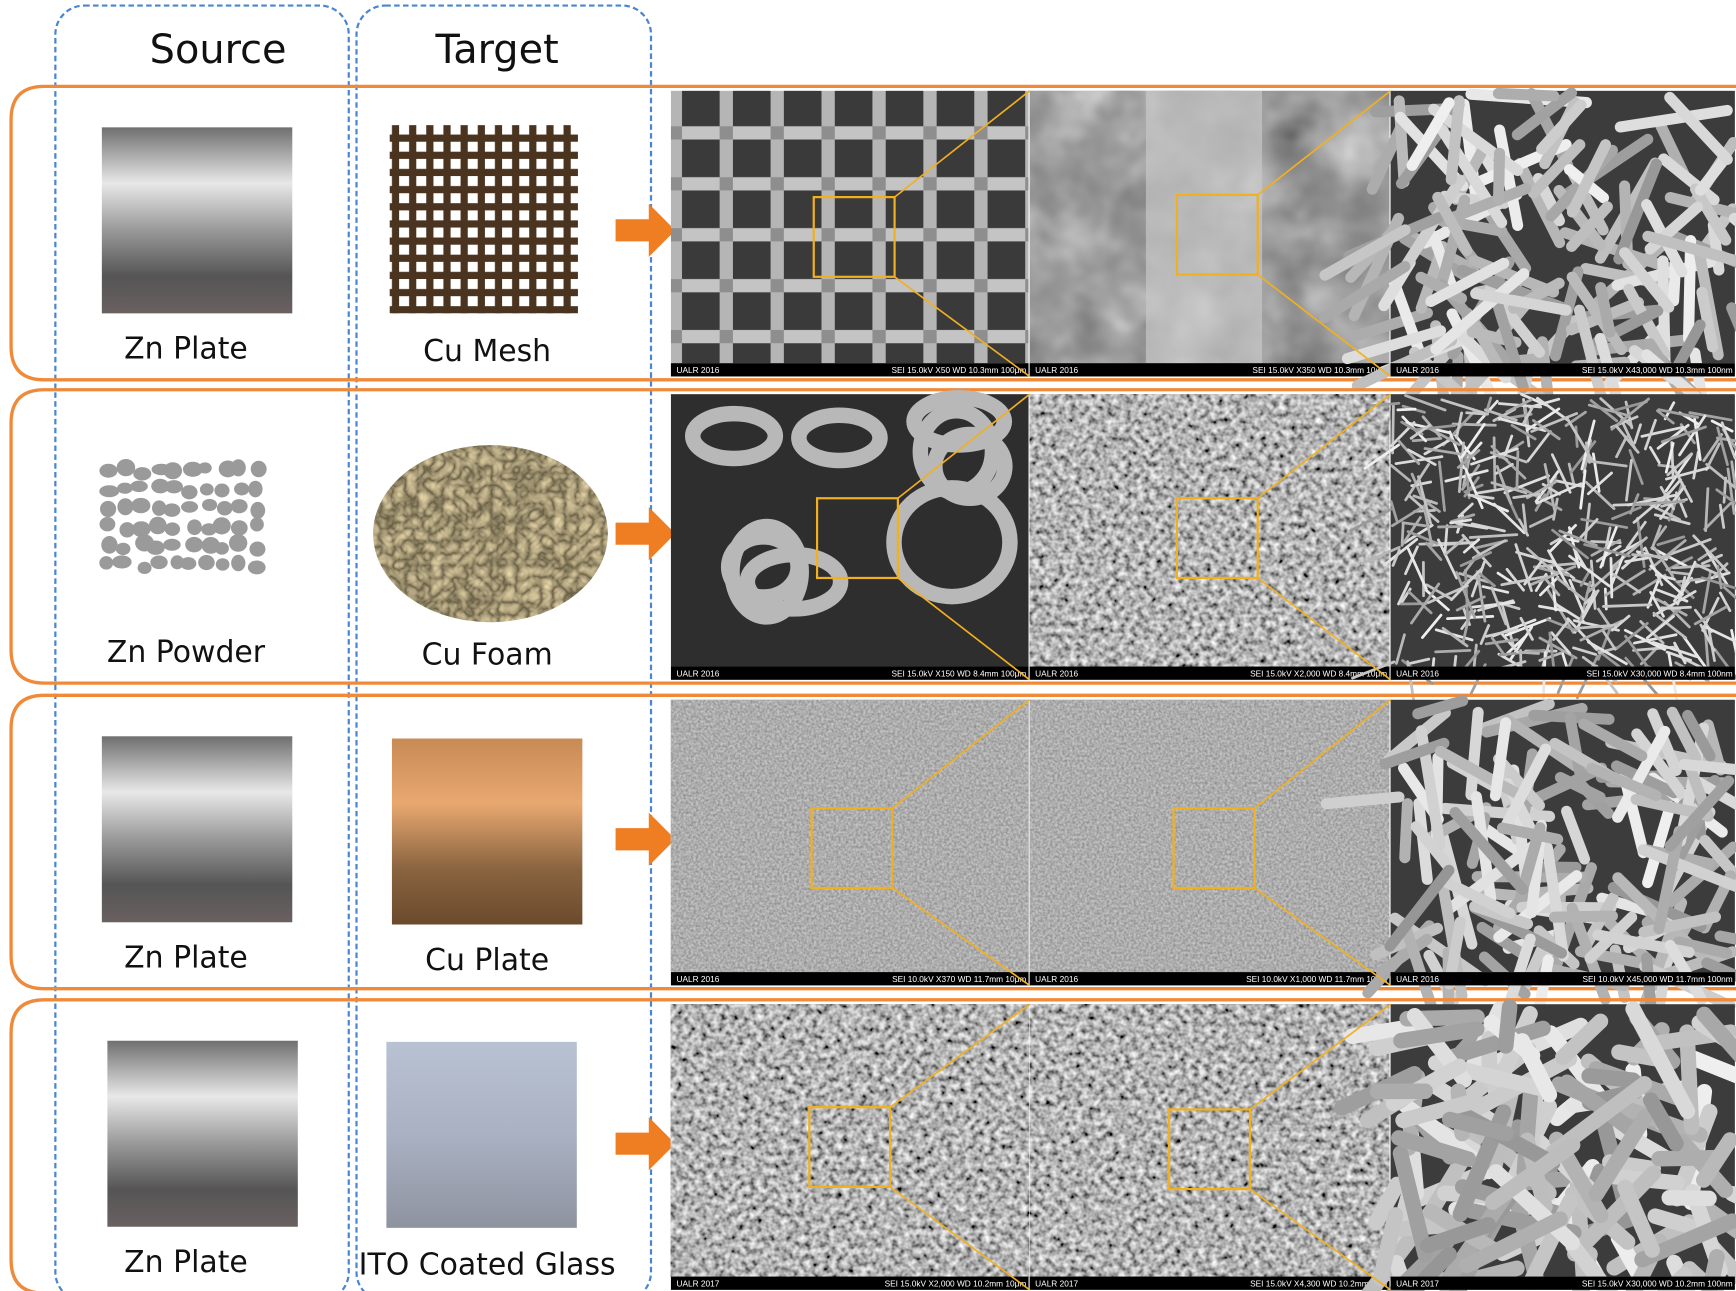 Image resolution: width=1736 pixels, height=1291 pixels. Describe the element at coordinates (1318, 1284) in the screenshot. I see `footer-right: SEI 15.0kV X4,300 WD 10.2mm 1μm` at that location.